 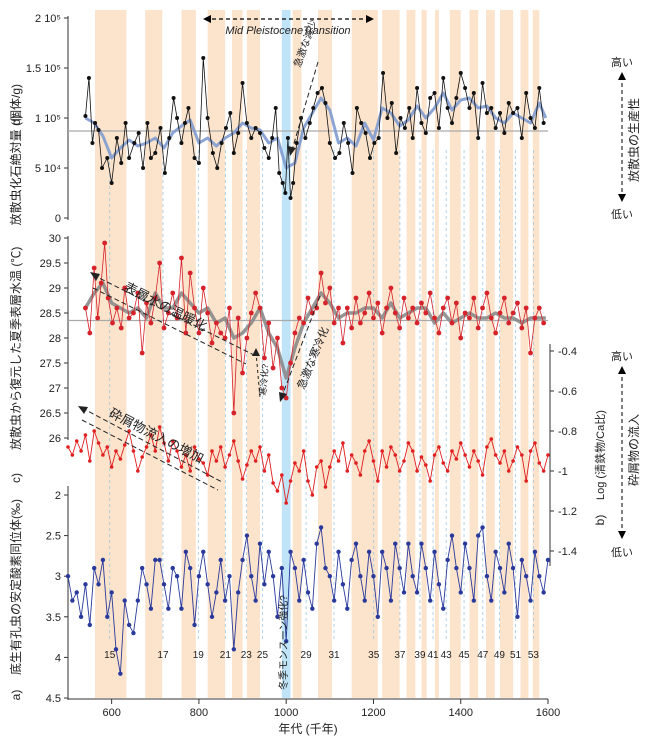 I want to click on mis-stage-label: 21, so click(x=226, y=655).